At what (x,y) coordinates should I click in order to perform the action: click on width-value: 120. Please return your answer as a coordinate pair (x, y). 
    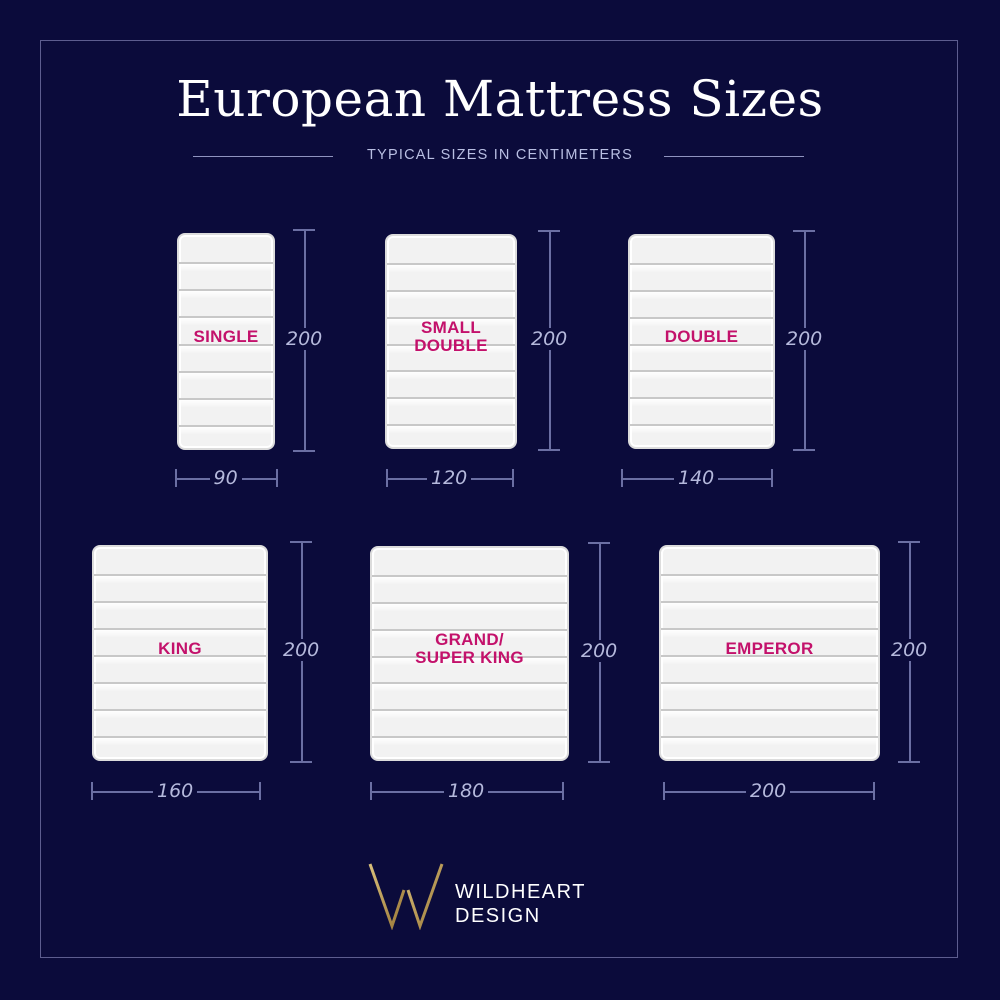
    Looking at the image, I should click on (449, 478).